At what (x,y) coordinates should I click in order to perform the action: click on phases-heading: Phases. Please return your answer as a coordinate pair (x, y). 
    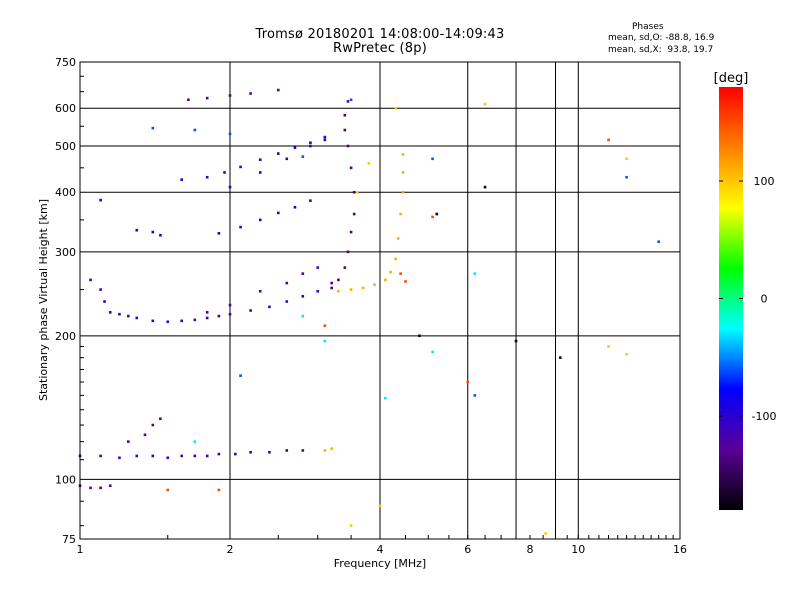
    Looking at the image, I should click on (648, 27).